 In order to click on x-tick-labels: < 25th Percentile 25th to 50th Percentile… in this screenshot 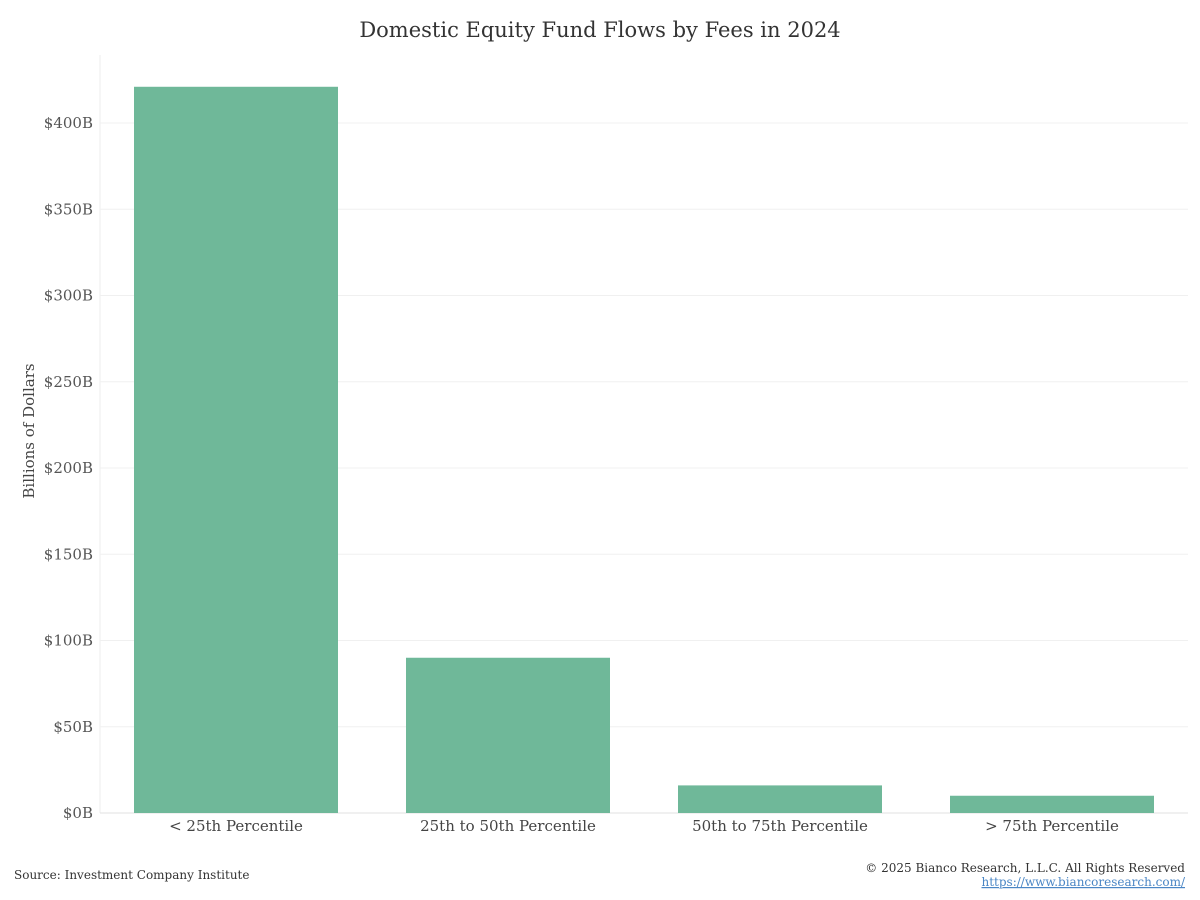, I will do `click(644, 826)`.